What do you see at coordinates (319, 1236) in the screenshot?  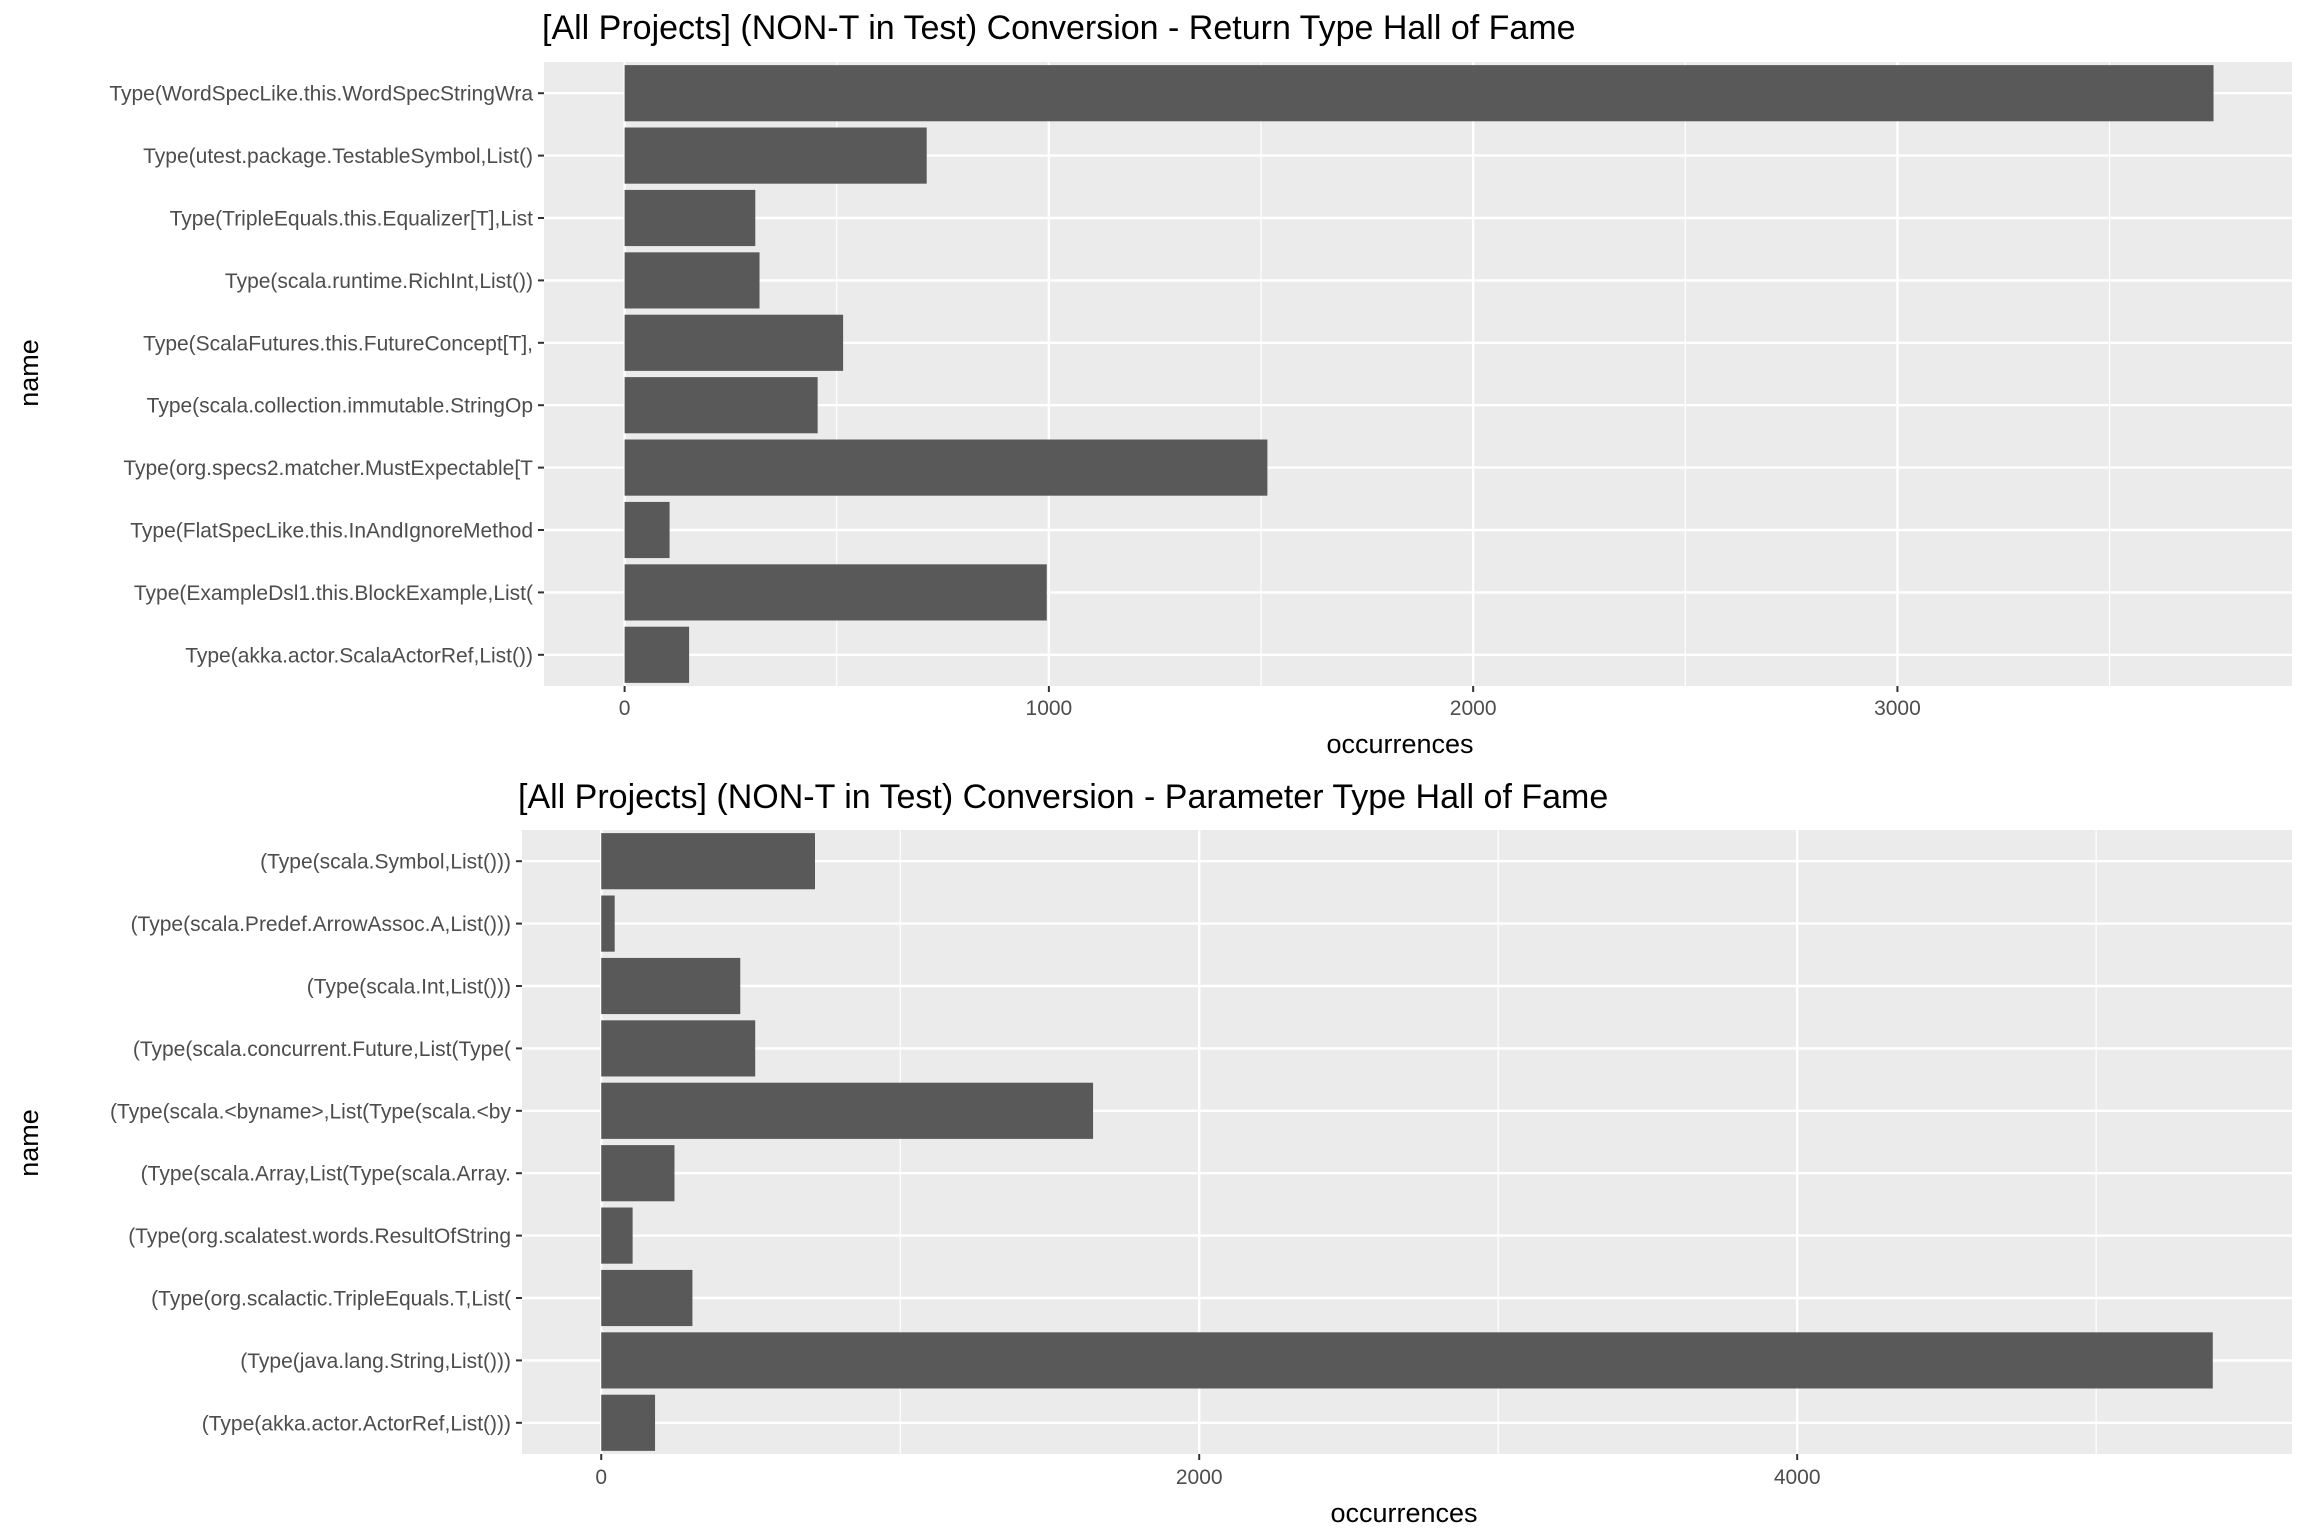 I see `y-tick-label: (Type(org.scalatest.words.ResultOfString` at bounding box center [319, 1236].